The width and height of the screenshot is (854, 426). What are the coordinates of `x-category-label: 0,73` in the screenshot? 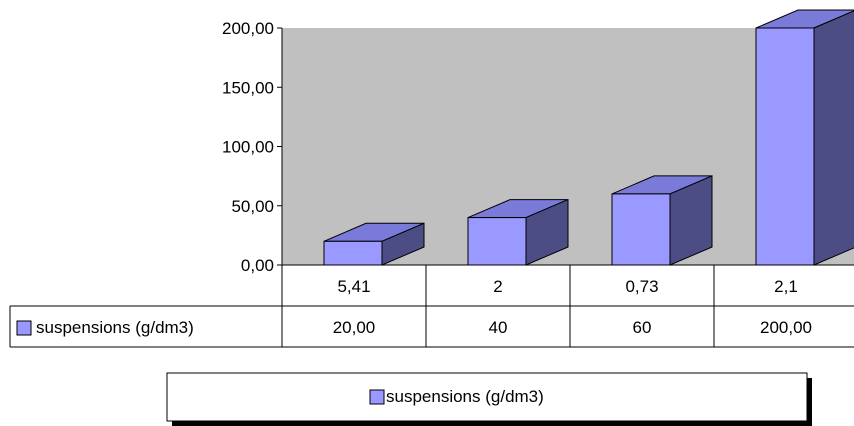 It's located at (641, 286).